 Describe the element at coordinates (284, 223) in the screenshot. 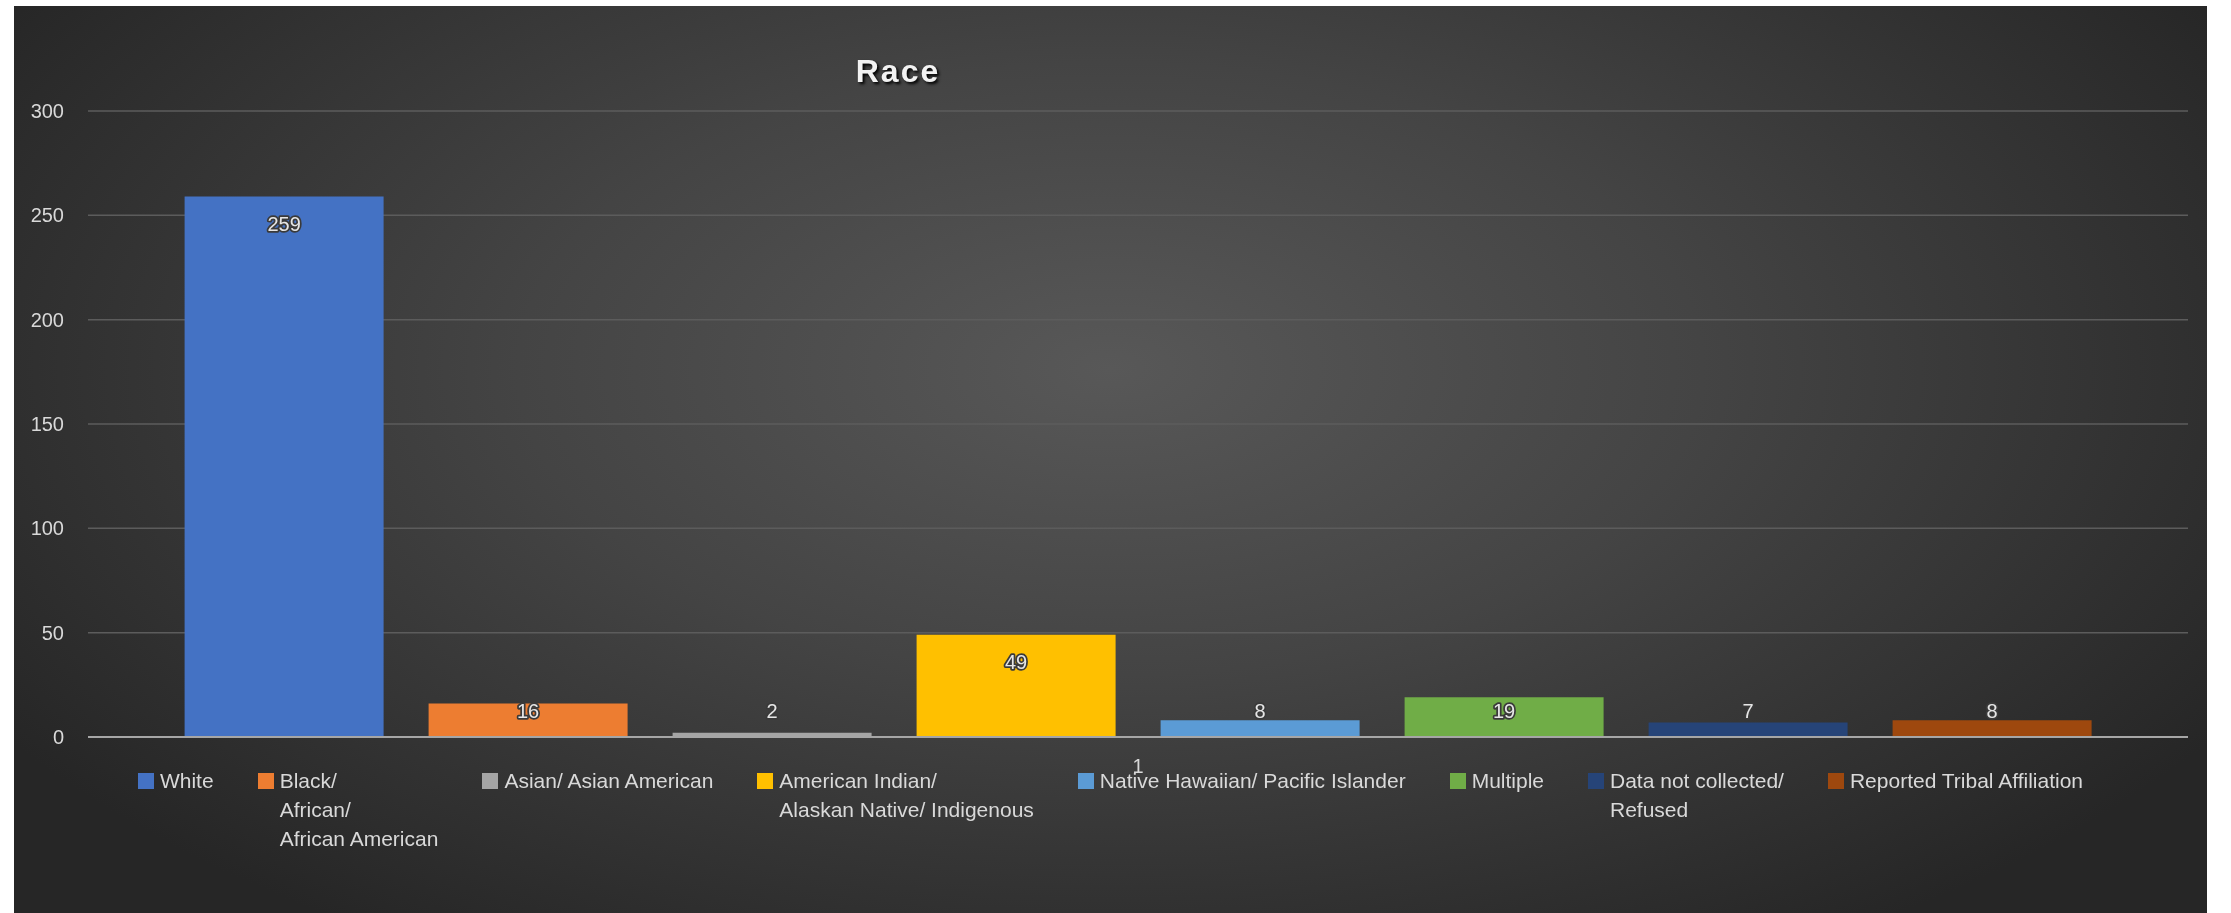

I see `data-label: 259` at that location.